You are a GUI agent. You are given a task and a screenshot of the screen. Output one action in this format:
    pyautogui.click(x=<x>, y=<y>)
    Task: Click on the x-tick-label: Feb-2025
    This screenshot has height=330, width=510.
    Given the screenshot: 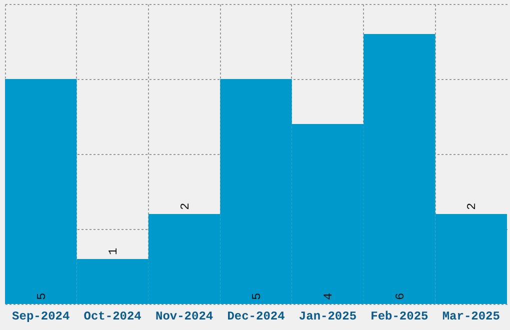 What is the action you would take?
    pyautogui.click(x=399, y=317)
    